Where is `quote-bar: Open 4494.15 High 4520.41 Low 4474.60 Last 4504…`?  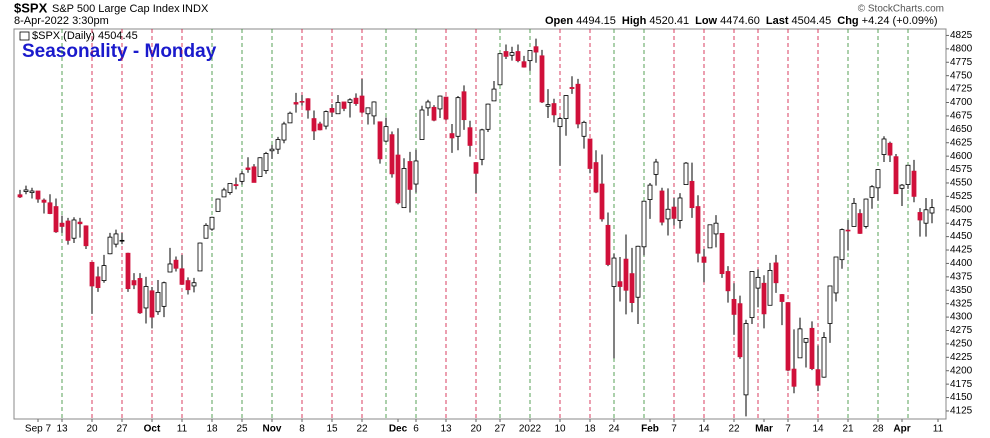
quote-bar: Open 4494.15 High 4520.41 Low 4474.60 Last 4504… is located at coordinates (741, 21).